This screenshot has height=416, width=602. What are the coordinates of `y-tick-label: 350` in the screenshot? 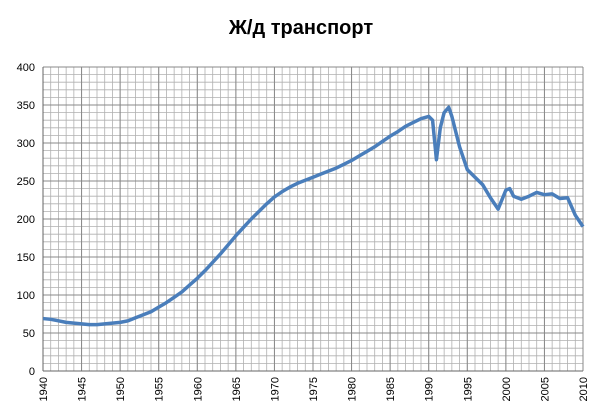 It's located at (26, 106).